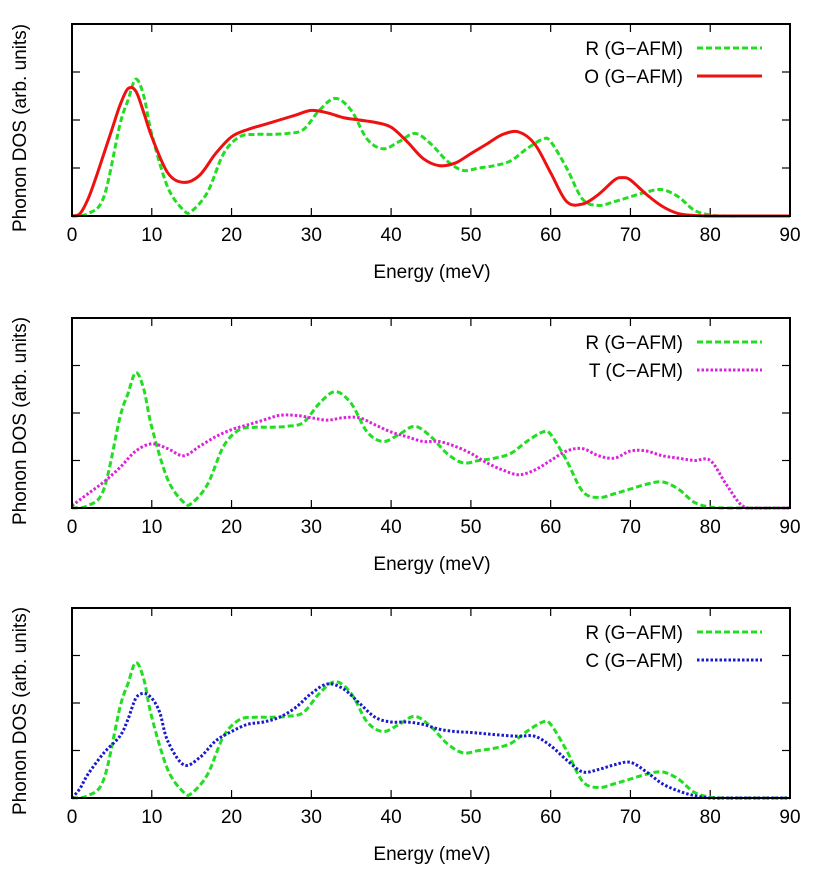  What do you see at coordinates (634, 661) in the screenshot?
I see `legend-label: C (G−AFM)` at bounding box center [634, 661].